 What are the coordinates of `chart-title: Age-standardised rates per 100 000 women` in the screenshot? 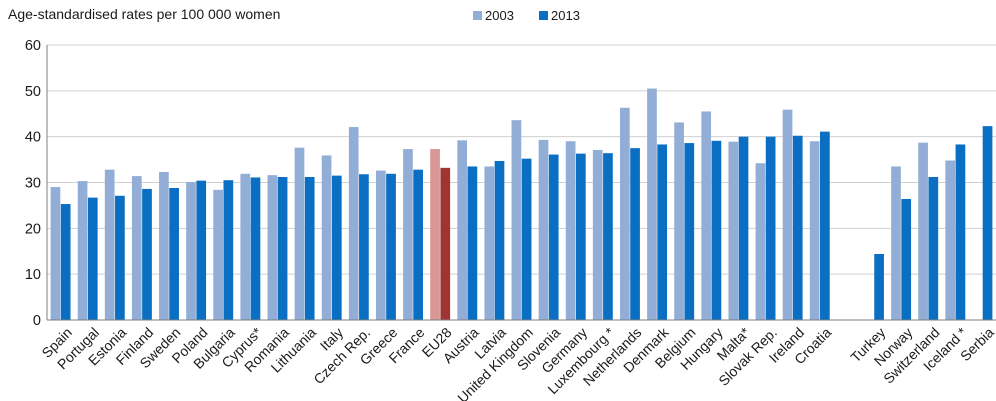 It's located at (144, 14).